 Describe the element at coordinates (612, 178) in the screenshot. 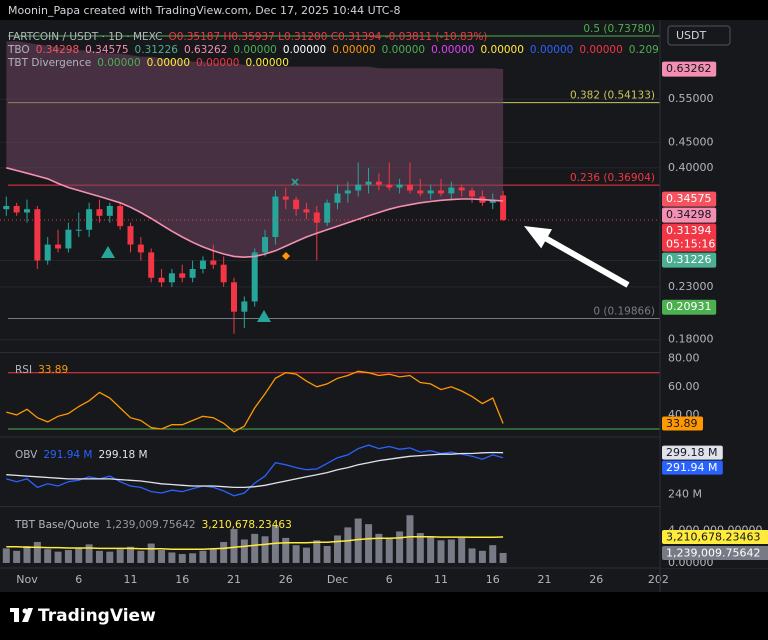

I see `level-label: 0.236 (0.36904)` at that location.